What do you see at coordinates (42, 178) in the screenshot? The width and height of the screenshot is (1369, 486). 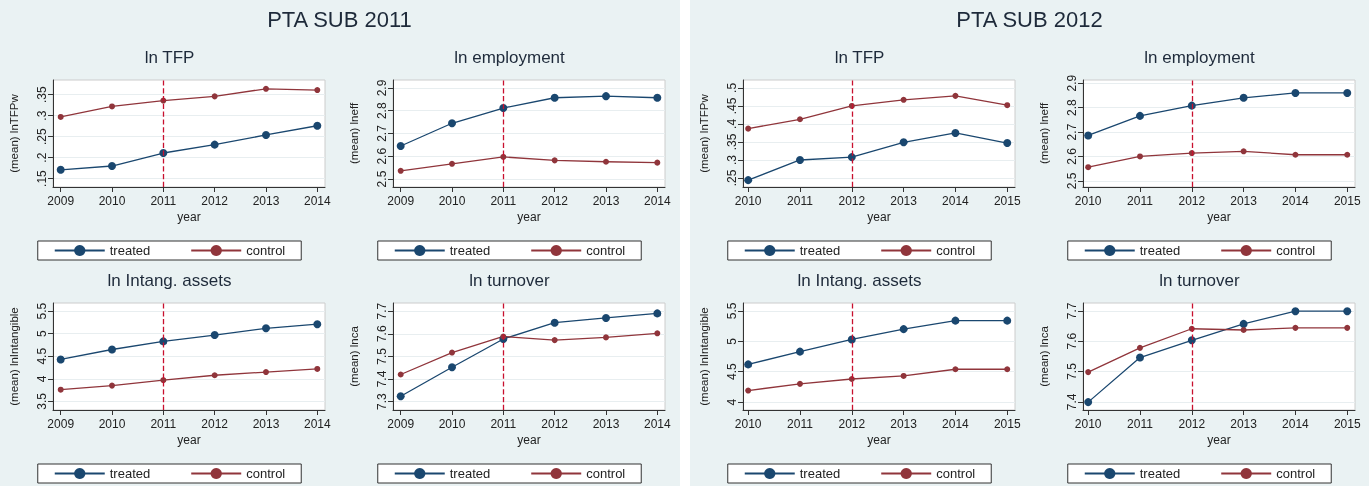 I see `y-tick-label: .15` at bounding box center [42, 178].